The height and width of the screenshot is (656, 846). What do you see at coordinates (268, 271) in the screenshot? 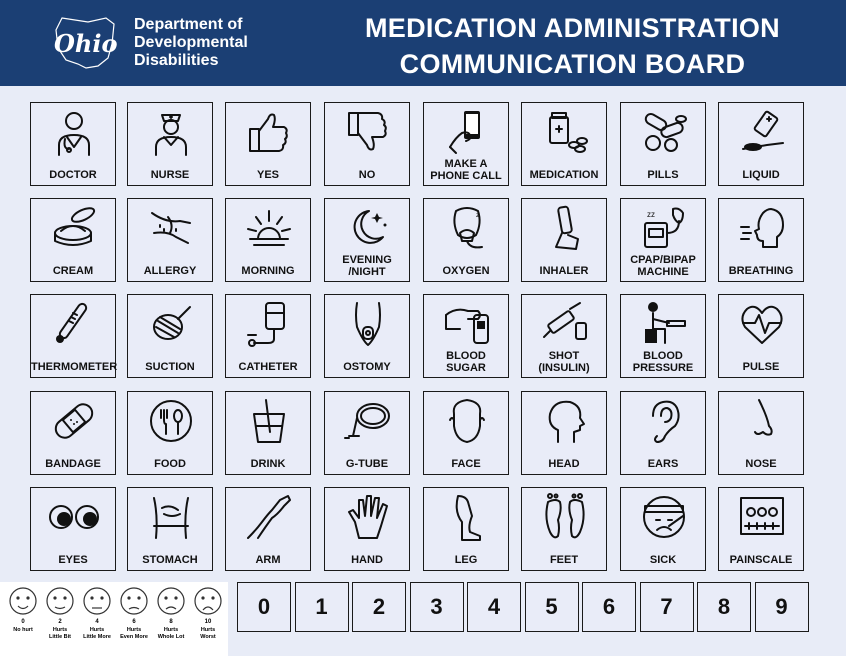
I see `card-label: MORNING` at bounding box center [268, 271].